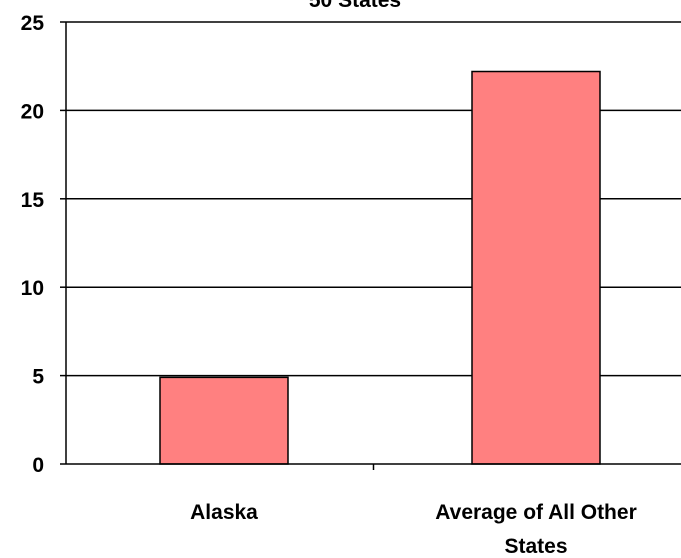  I want to click on y-tick-label: 15, so click(33, 200).